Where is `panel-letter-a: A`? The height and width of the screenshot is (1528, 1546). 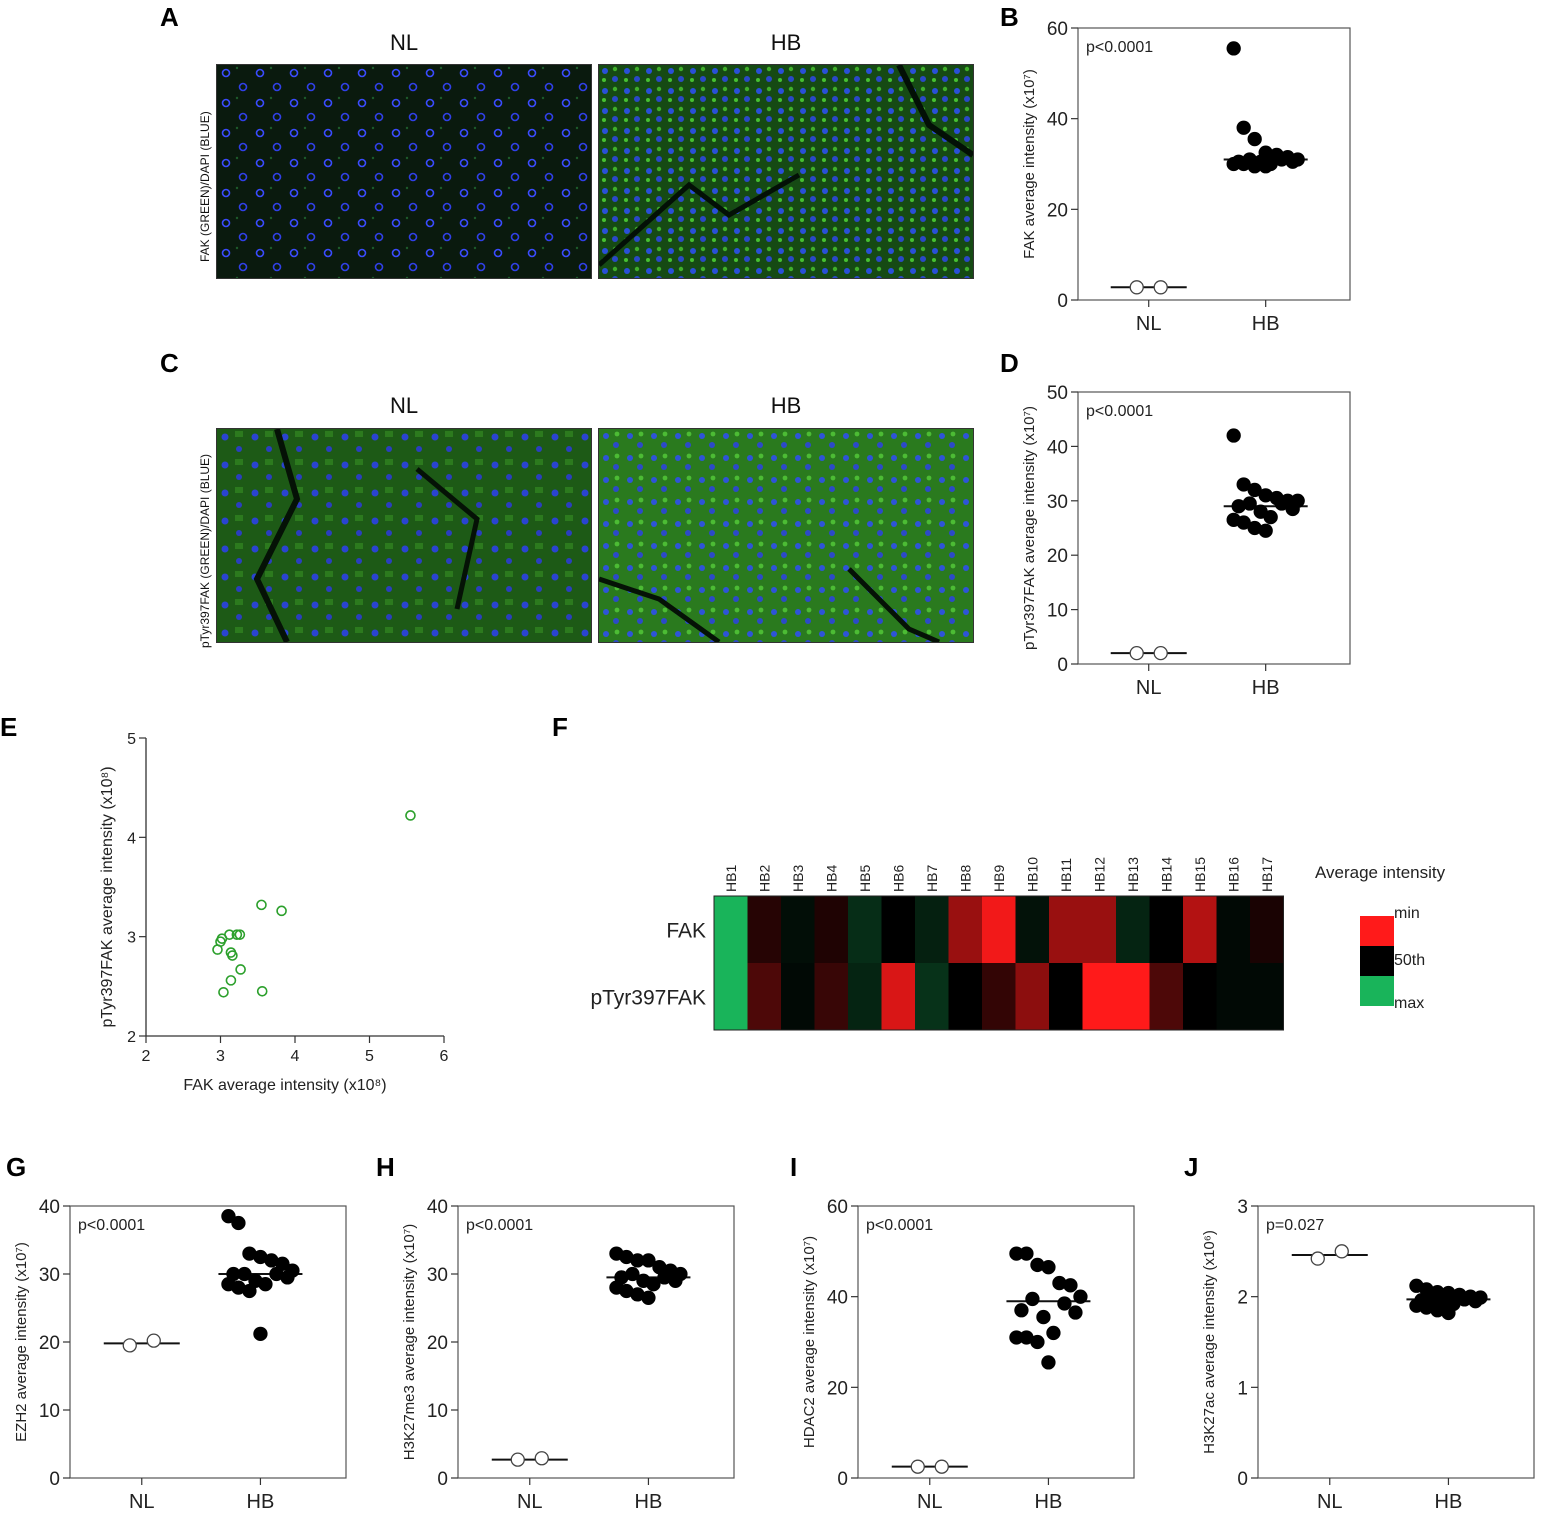 panel-letter-a: A is located at coordinates (169, 17).